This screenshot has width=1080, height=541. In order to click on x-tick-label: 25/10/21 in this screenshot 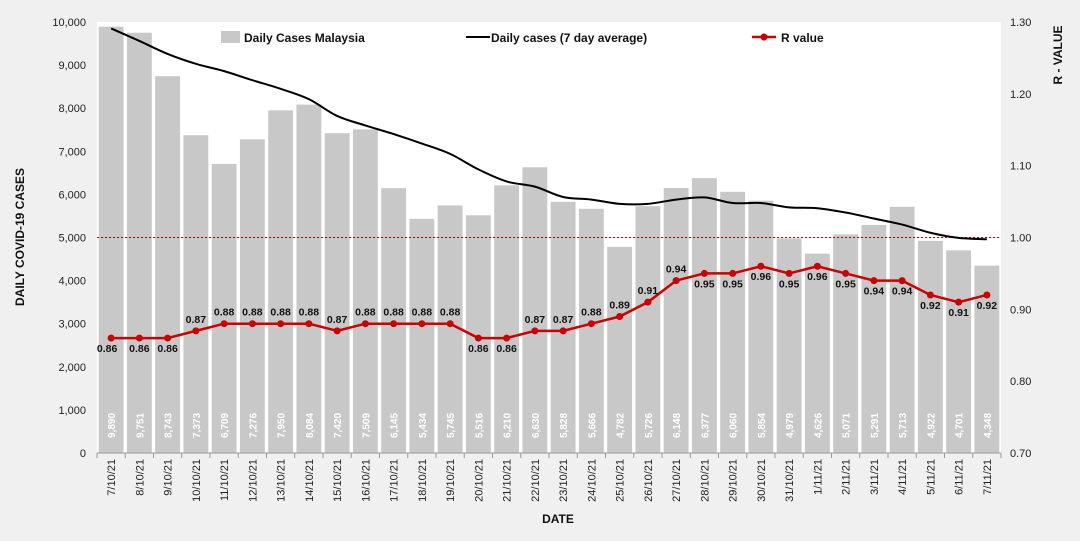, I will do `click(621, 480)`.